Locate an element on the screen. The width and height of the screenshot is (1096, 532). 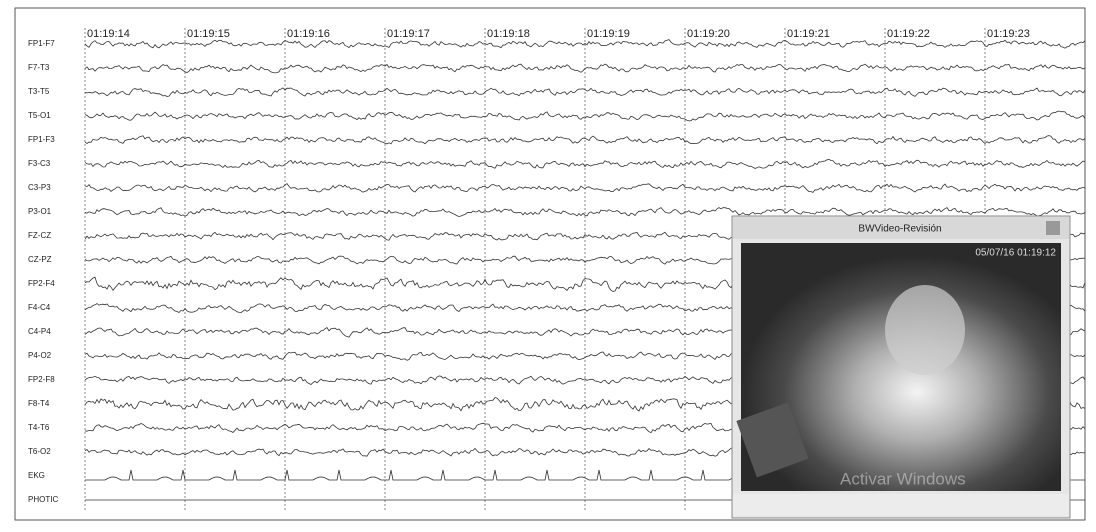
video-timestamp: 05/07/16 01:19:12 is located at coordinates (1015, 253).